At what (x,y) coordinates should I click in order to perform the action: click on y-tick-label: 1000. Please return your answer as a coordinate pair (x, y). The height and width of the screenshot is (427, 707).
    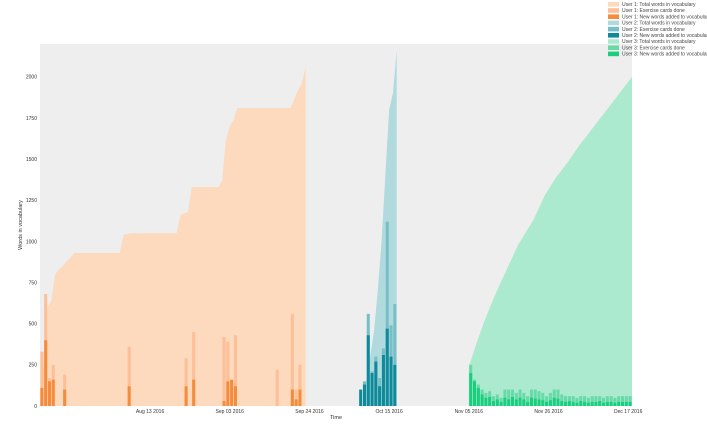
    Looking at the image, I should click on (31, 242).